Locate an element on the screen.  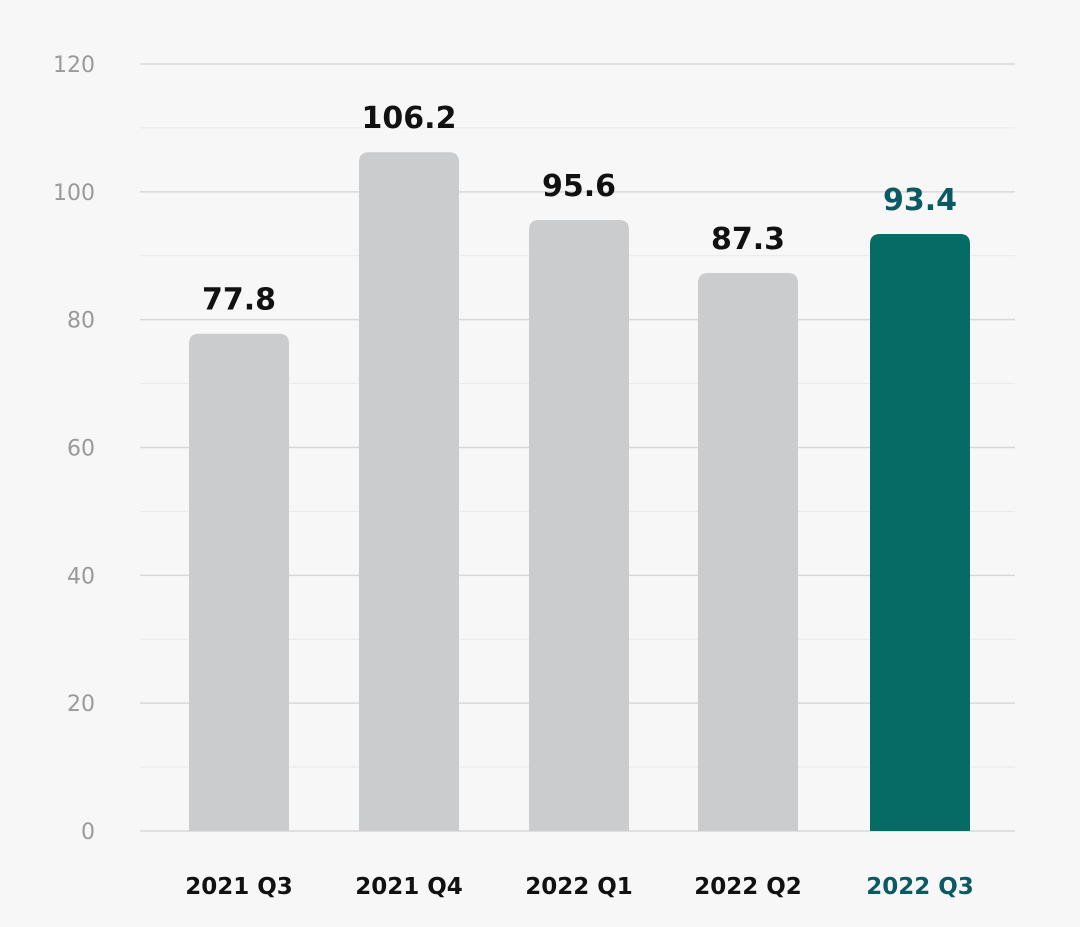
y-tick-label: 120 is located at coordinates (74, 65).